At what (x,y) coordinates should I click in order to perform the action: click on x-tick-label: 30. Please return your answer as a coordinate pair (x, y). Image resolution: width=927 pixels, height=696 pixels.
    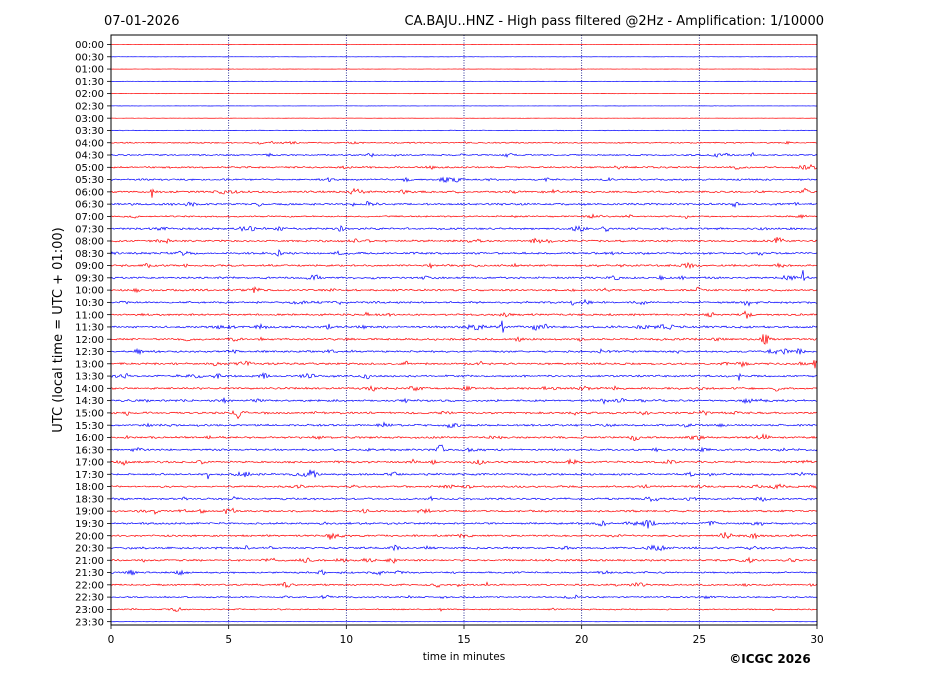
    Looking at the image, I should click on (816, 640).